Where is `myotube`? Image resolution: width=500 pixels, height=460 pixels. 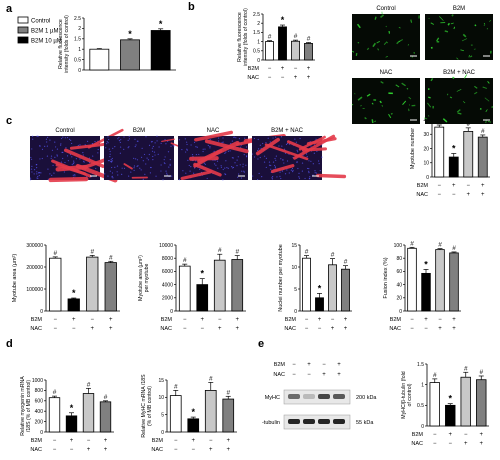 myotube is located at coordinates (68, 179).